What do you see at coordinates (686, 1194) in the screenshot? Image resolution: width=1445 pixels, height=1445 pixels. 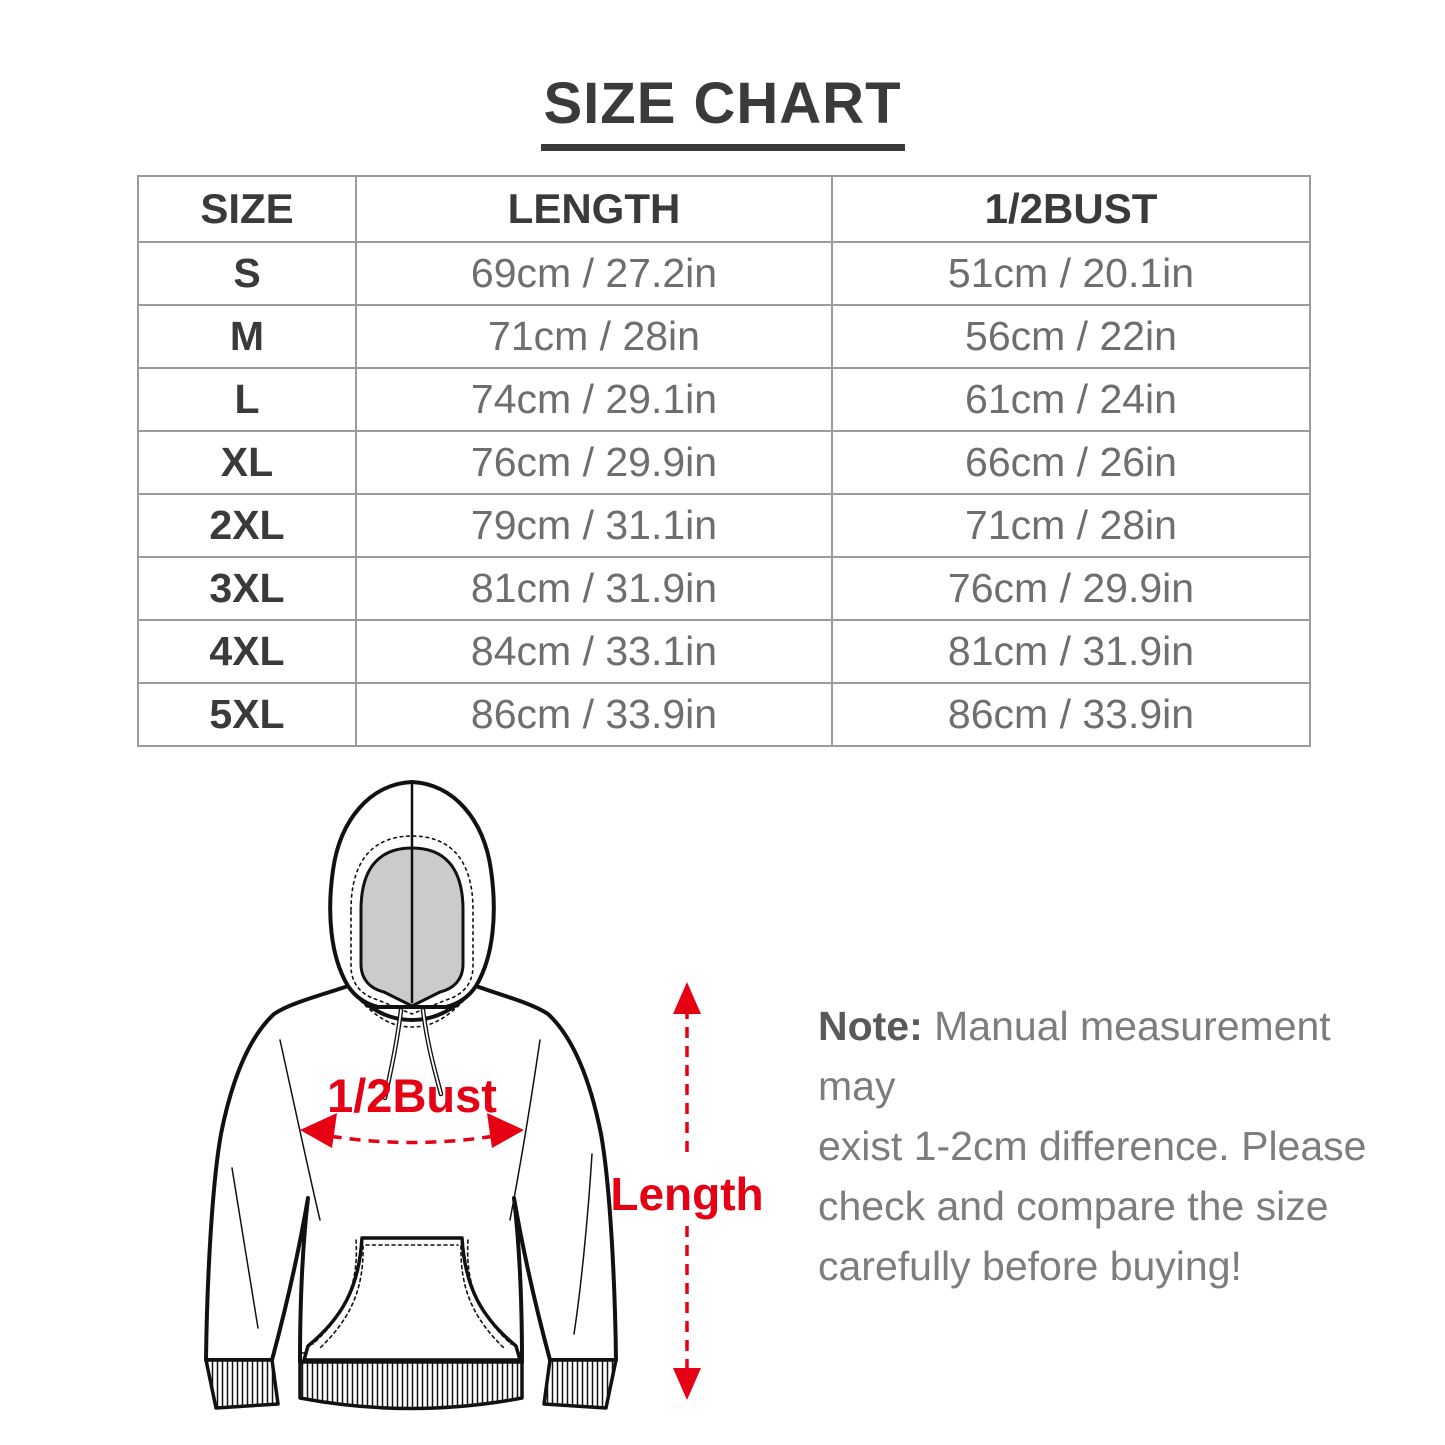 I see `length-measure-label: Length` at bounding box center [686, 1194].